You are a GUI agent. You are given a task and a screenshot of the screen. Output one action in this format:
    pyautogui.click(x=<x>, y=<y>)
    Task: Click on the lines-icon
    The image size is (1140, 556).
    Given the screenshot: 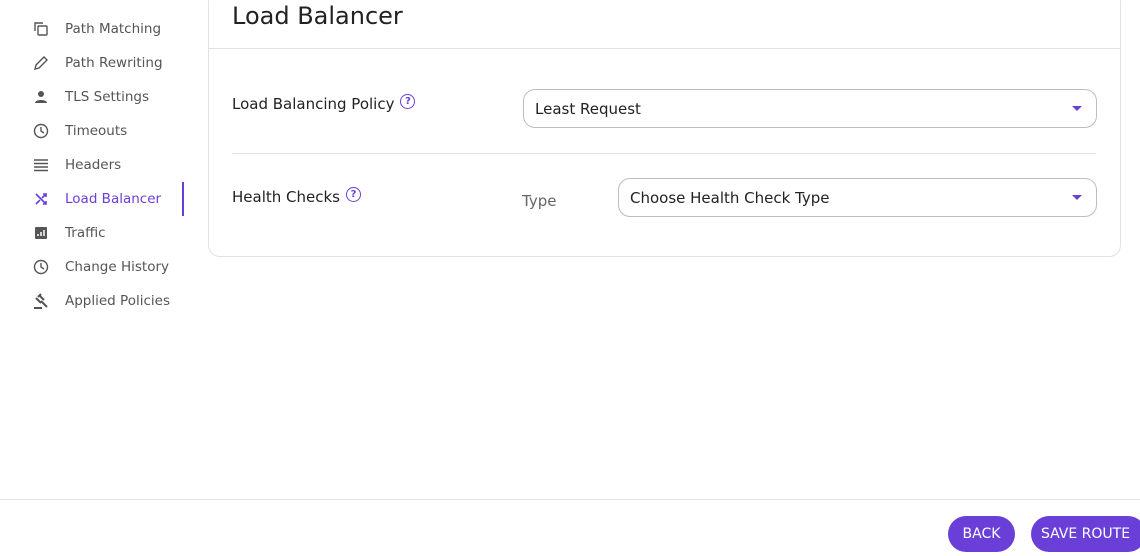 What is the action you would take?
    pyautogui.click(x=41, y=165)
    